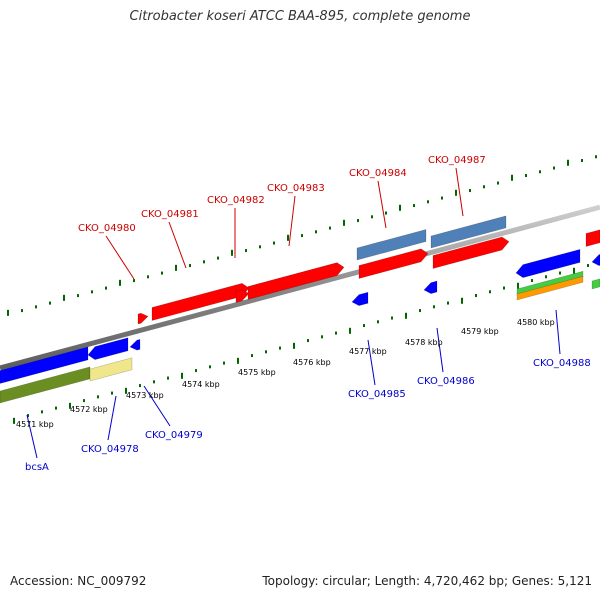 The width and height of the screenshot is (600, 600). Describe the element at coordinates (257, 372) in the screenshot. I see `ruler-label: 4575 kbp` at that location.